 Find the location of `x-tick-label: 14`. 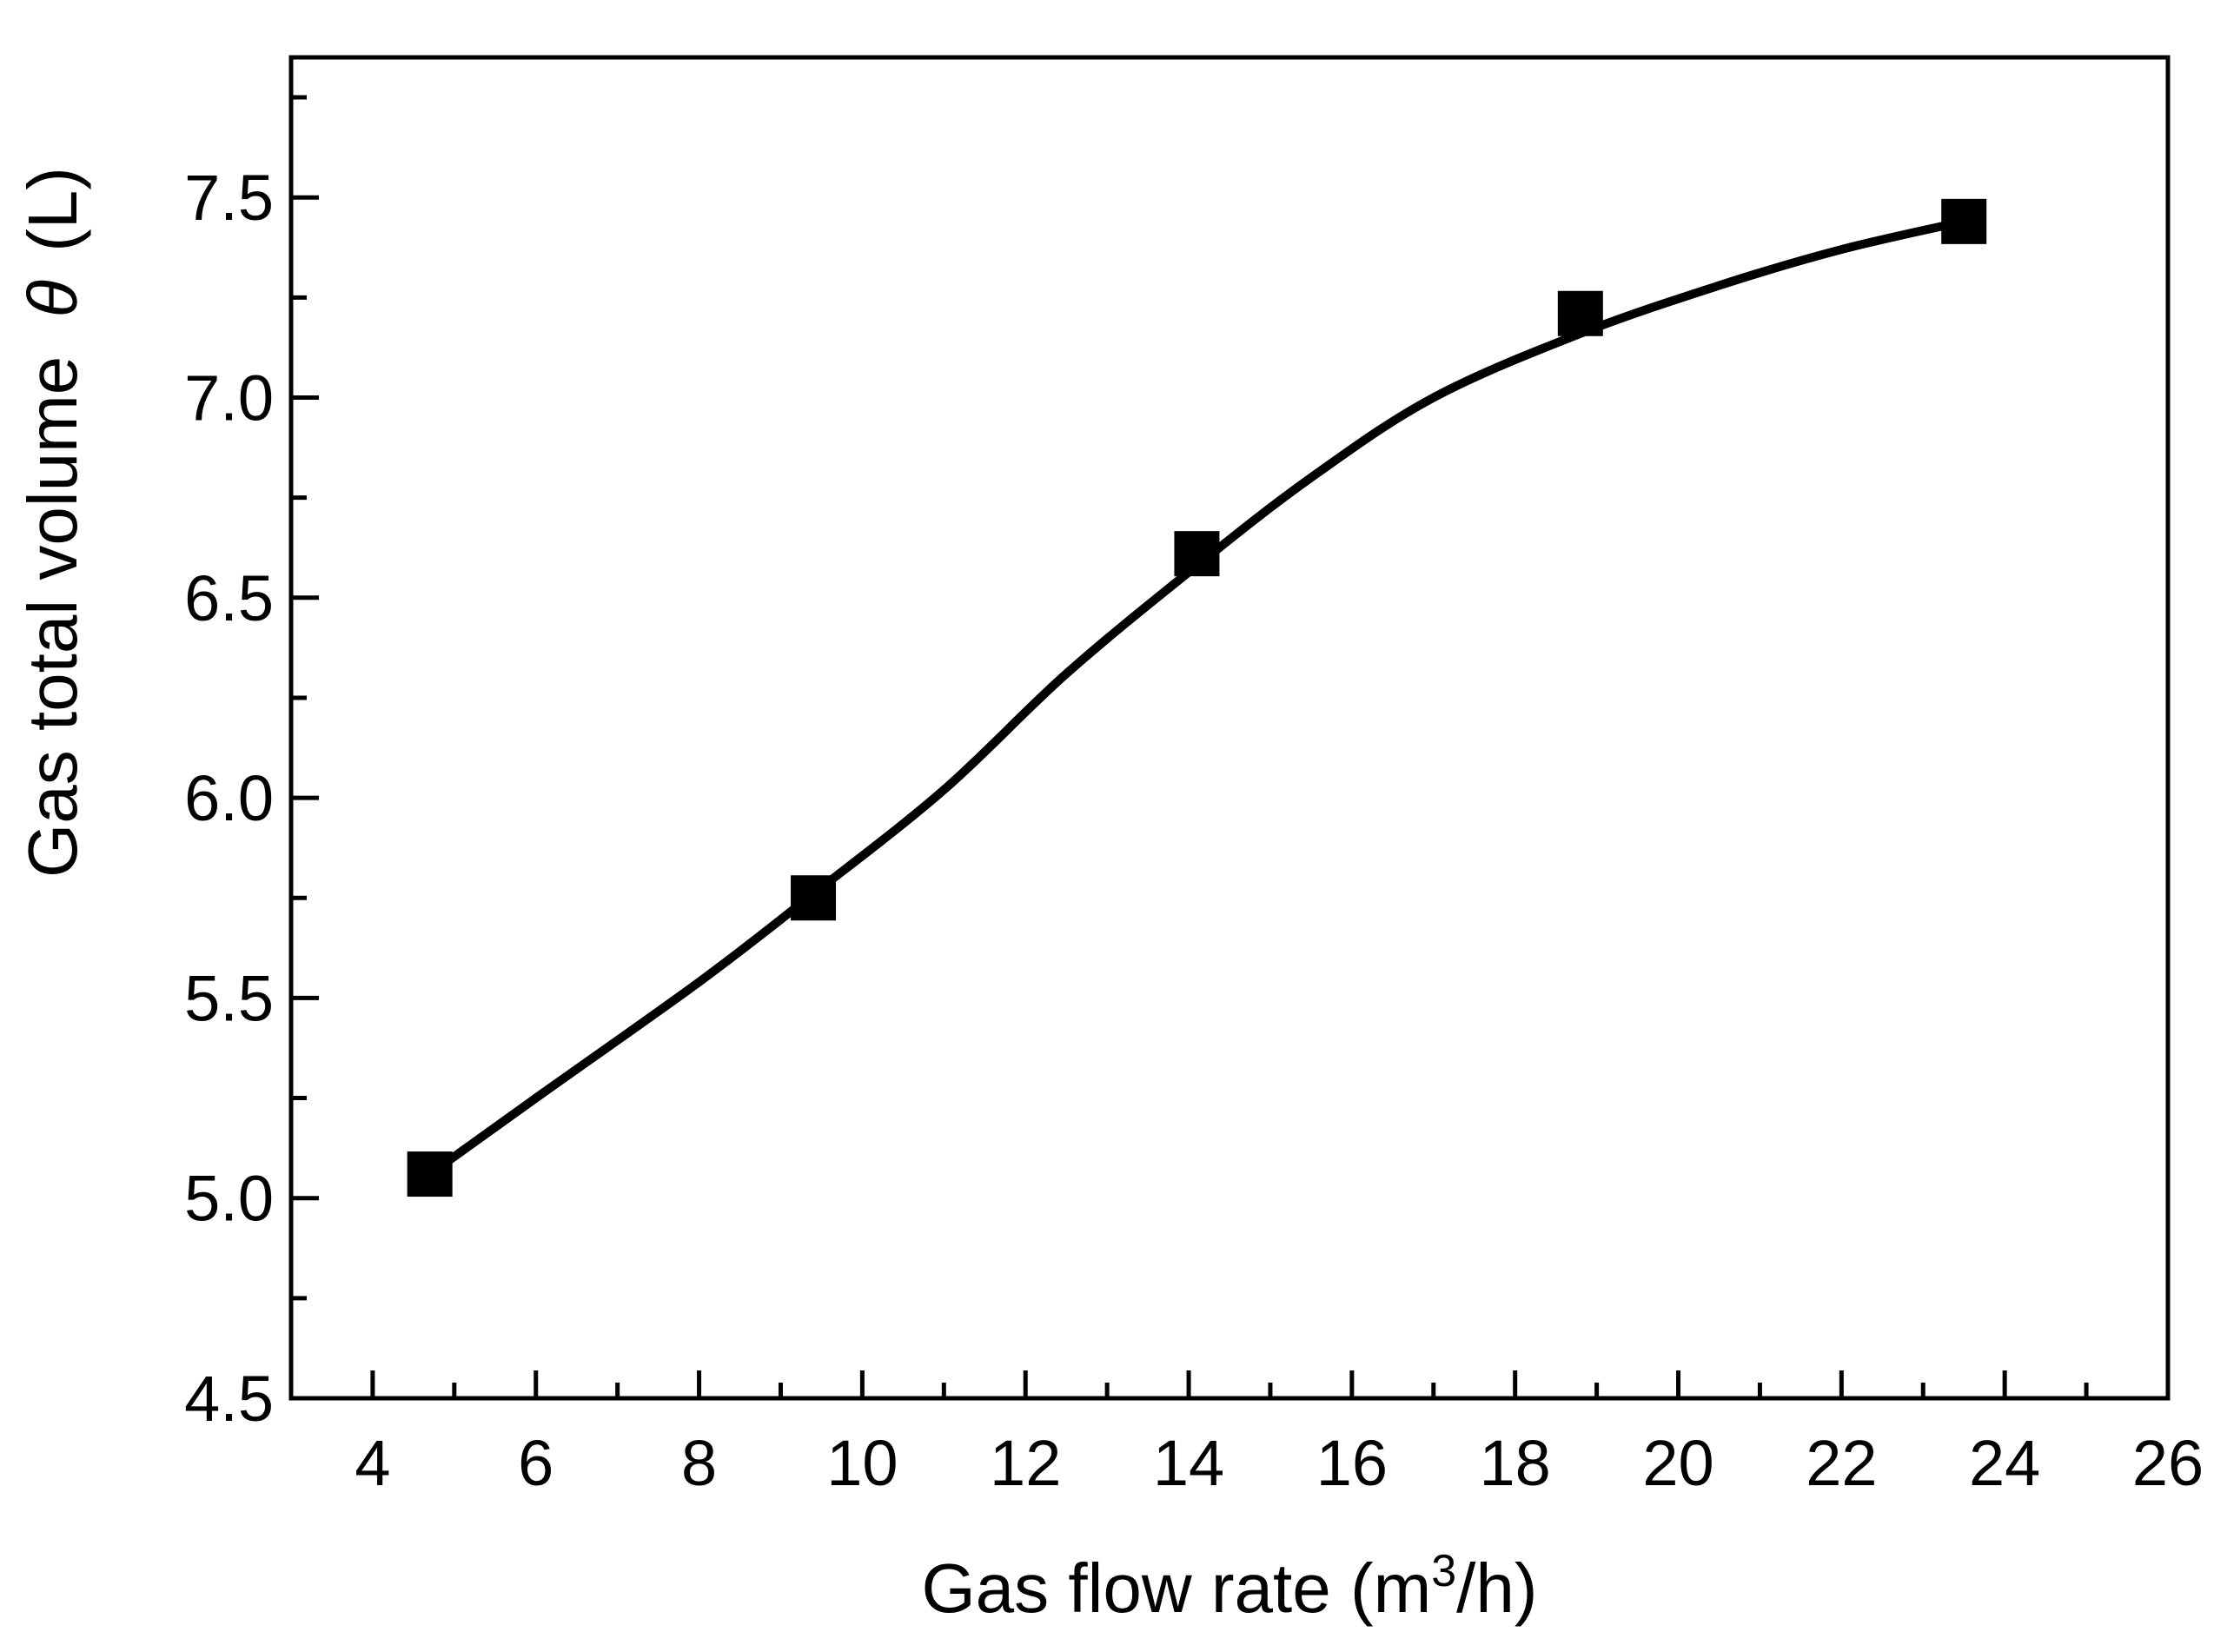

x-tick-label: 14 is located at coordinates (1189, 1463).